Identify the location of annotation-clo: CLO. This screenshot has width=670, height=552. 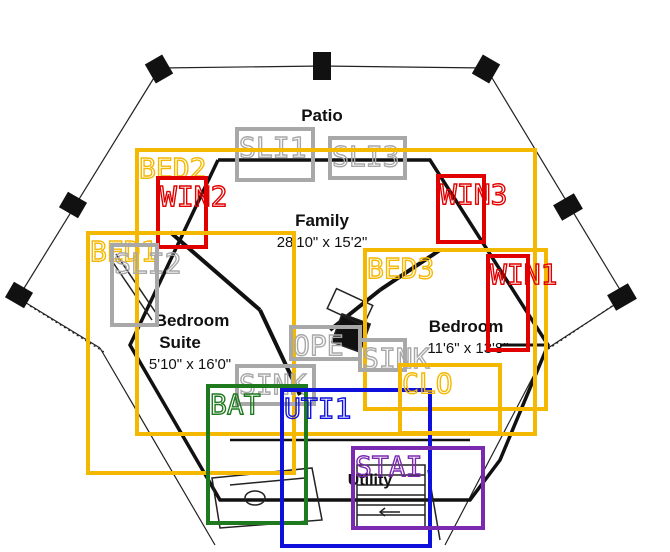
(450, 399).